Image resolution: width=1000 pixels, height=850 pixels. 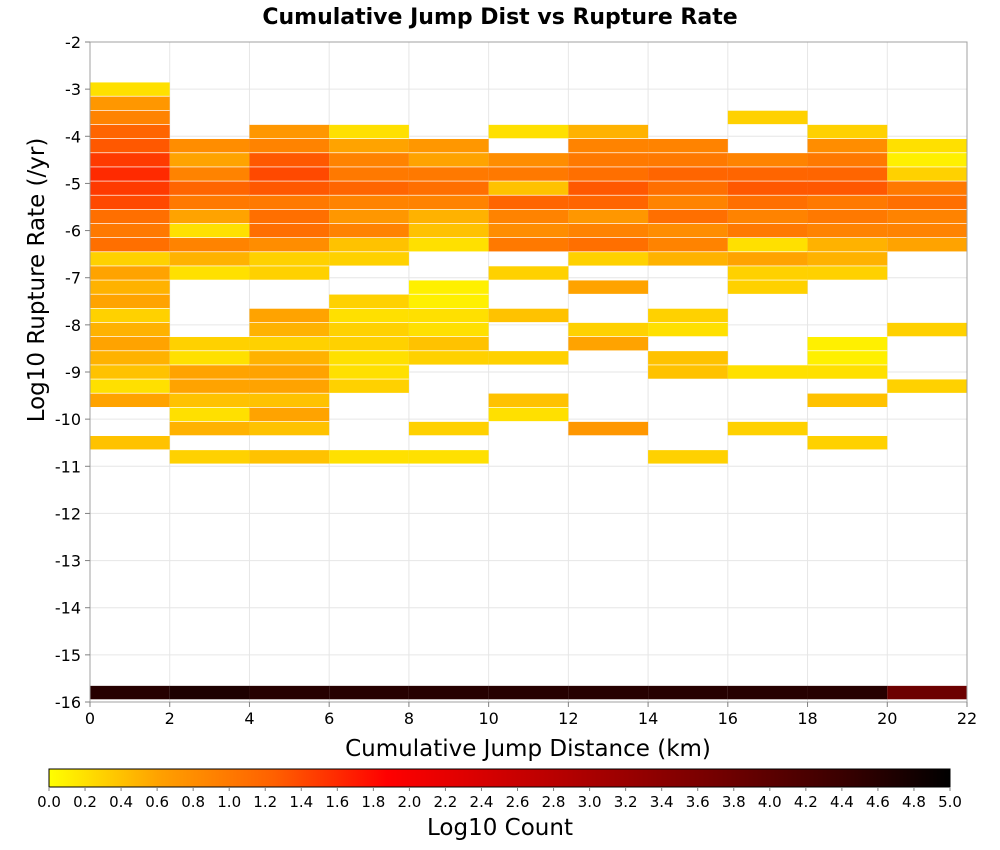 I want to click on y-tick-label: -9, so click(x=73, y=372).